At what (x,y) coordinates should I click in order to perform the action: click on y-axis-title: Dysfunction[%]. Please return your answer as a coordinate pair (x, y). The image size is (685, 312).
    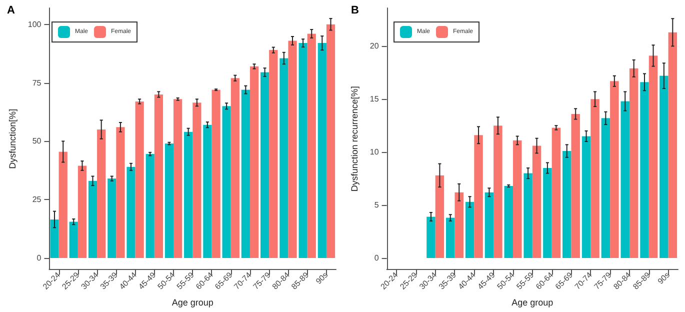
    Looking at the image, I should click on (13, 138).